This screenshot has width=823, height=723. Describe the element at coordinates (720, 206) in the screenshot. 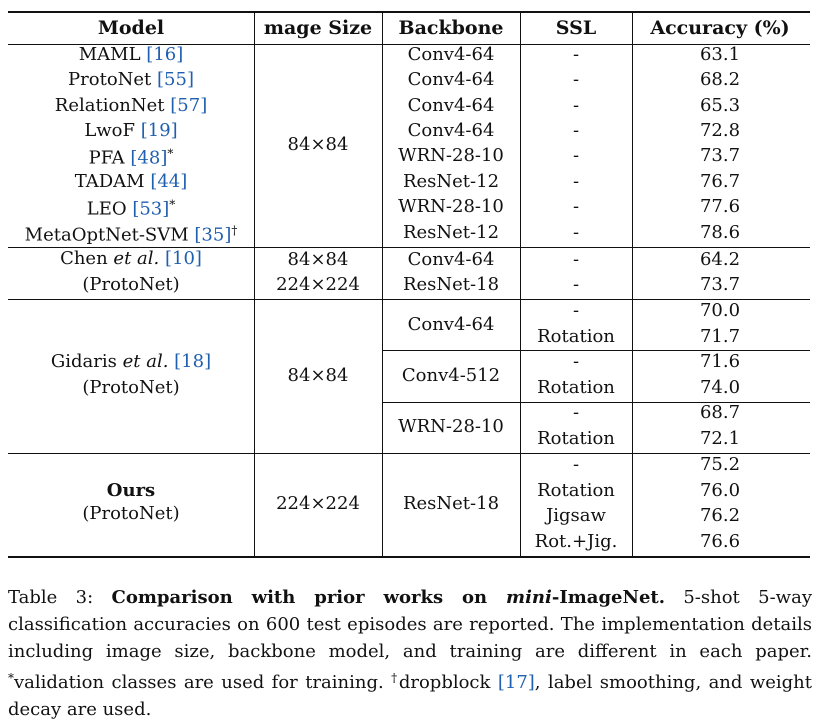

I see `table-row-acc: 77.6` at that location.